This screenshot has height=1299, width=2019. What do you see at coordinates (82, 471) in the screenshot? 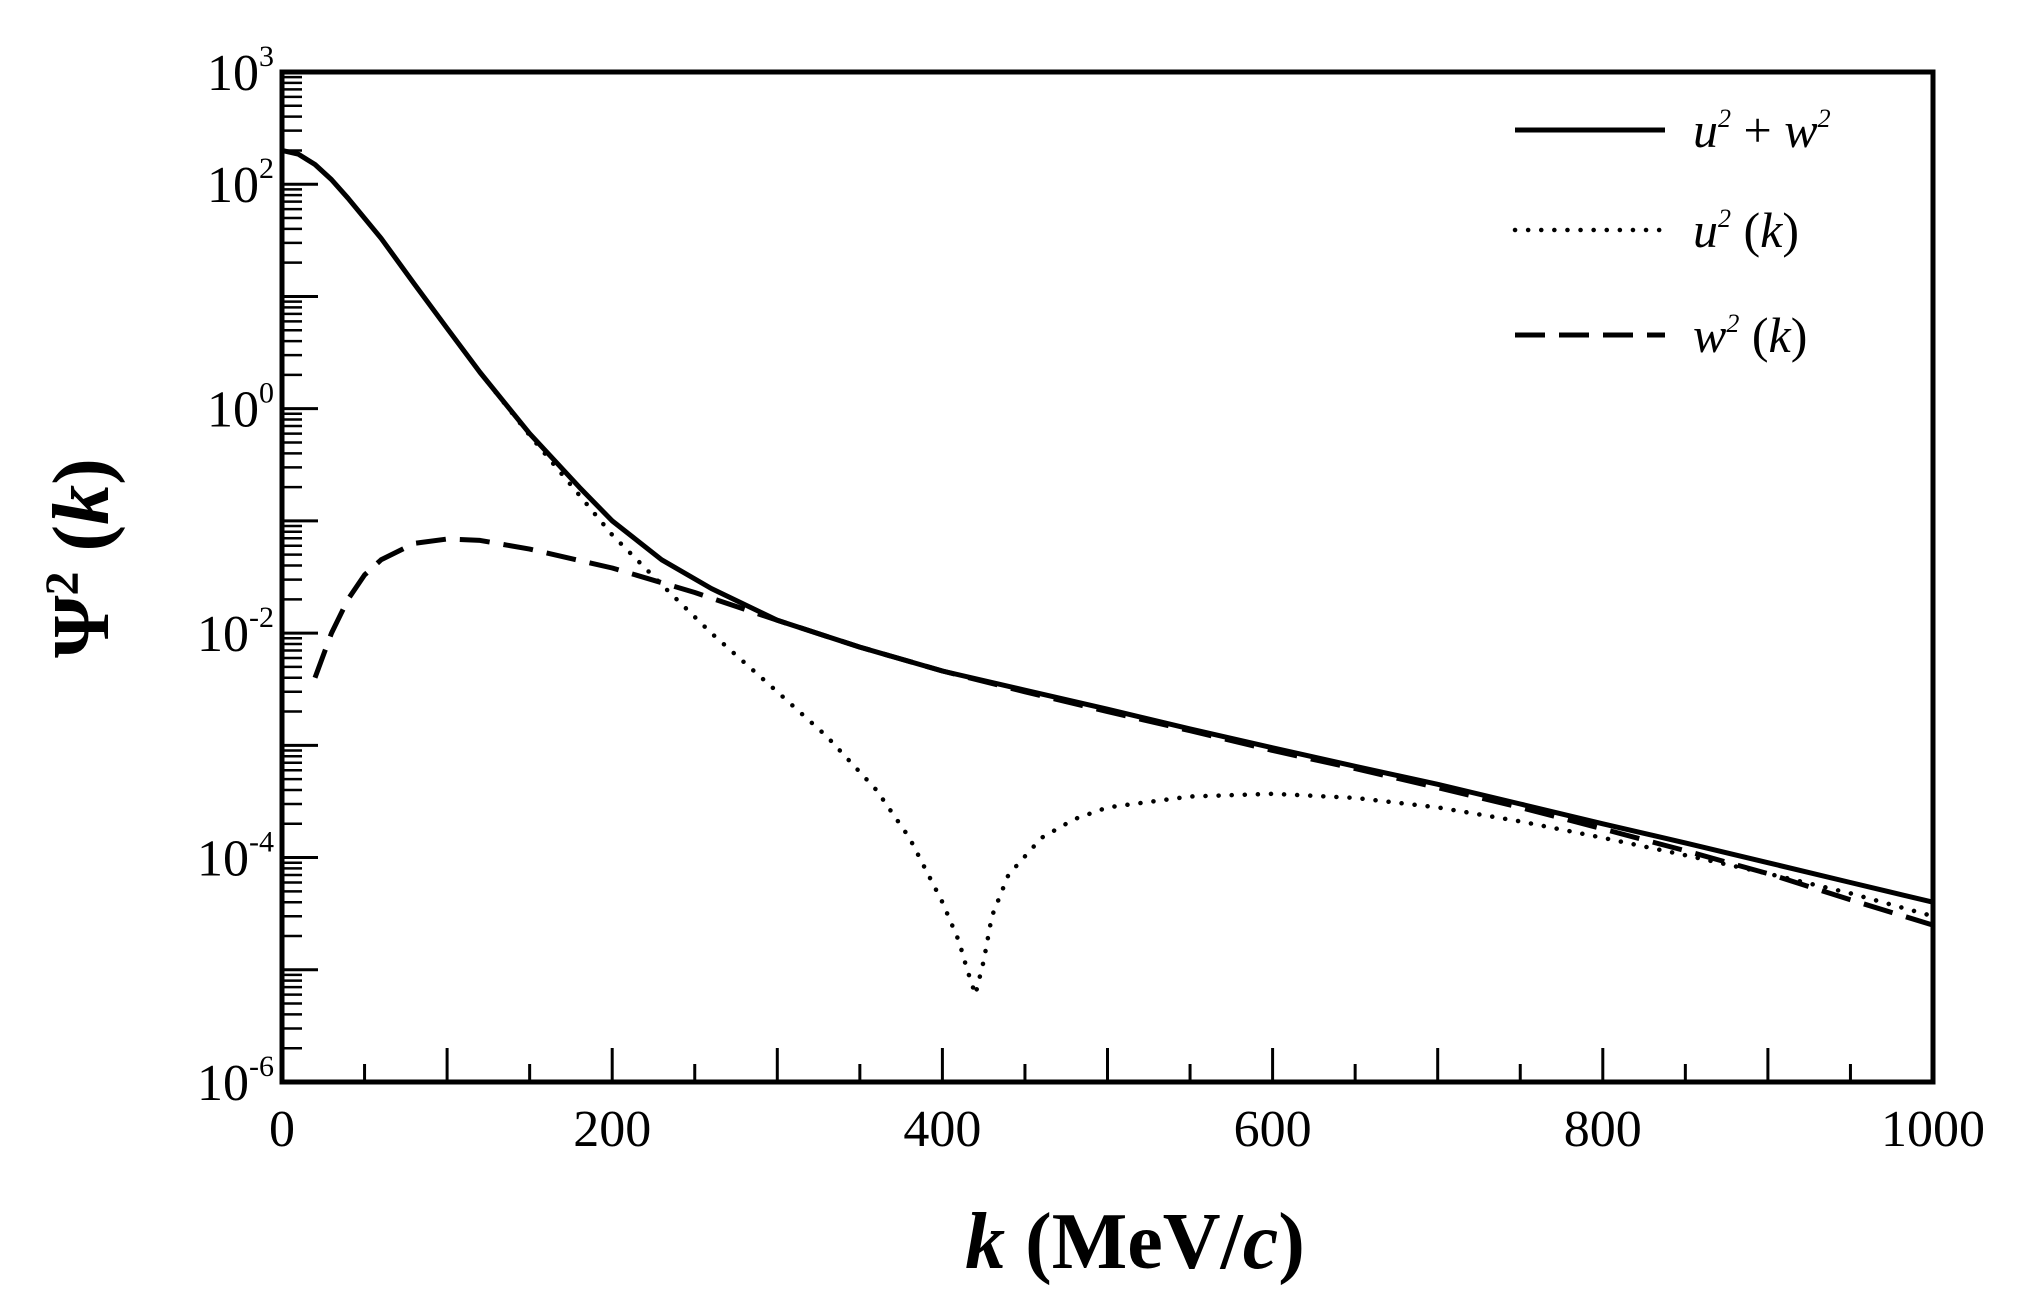
I see `y-axis-close: )` at bounding box center [82, 471].